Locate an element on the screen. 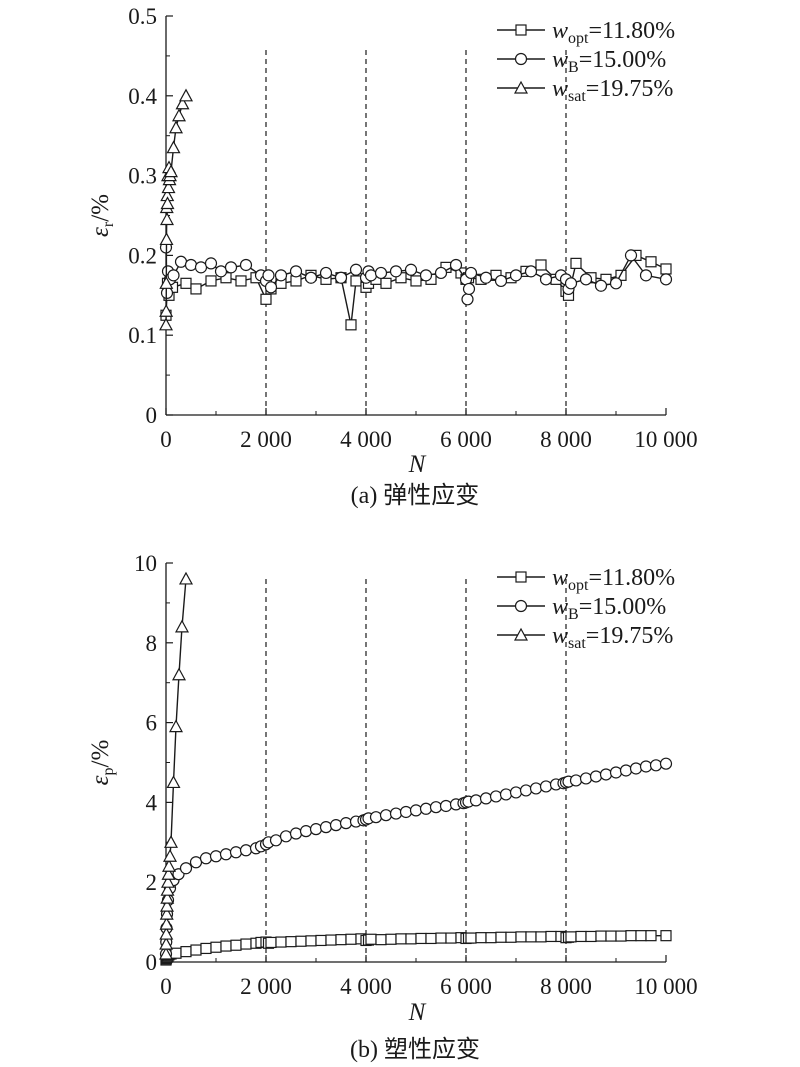 This screenshot has width=800, height=1067. y-tick-label: 0.5 is located at coordinates (142, 16).